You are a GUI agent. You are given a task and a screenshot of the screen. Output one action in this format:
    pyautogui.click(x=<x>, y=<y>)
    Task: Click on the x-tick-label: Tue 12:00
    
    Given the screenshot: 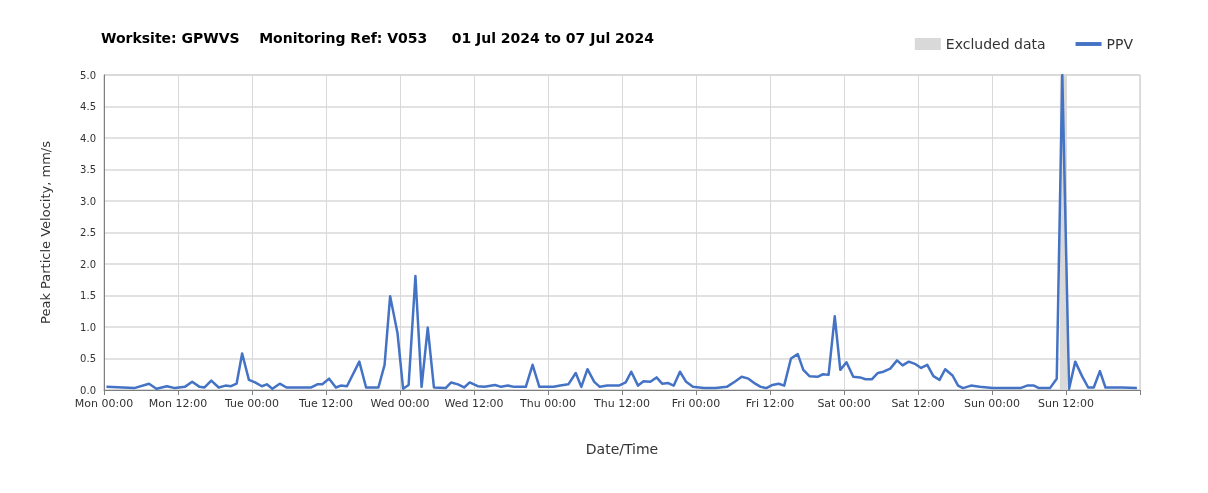 What is the action you would take?
    pyautogui.click(x=325, y=403)
    